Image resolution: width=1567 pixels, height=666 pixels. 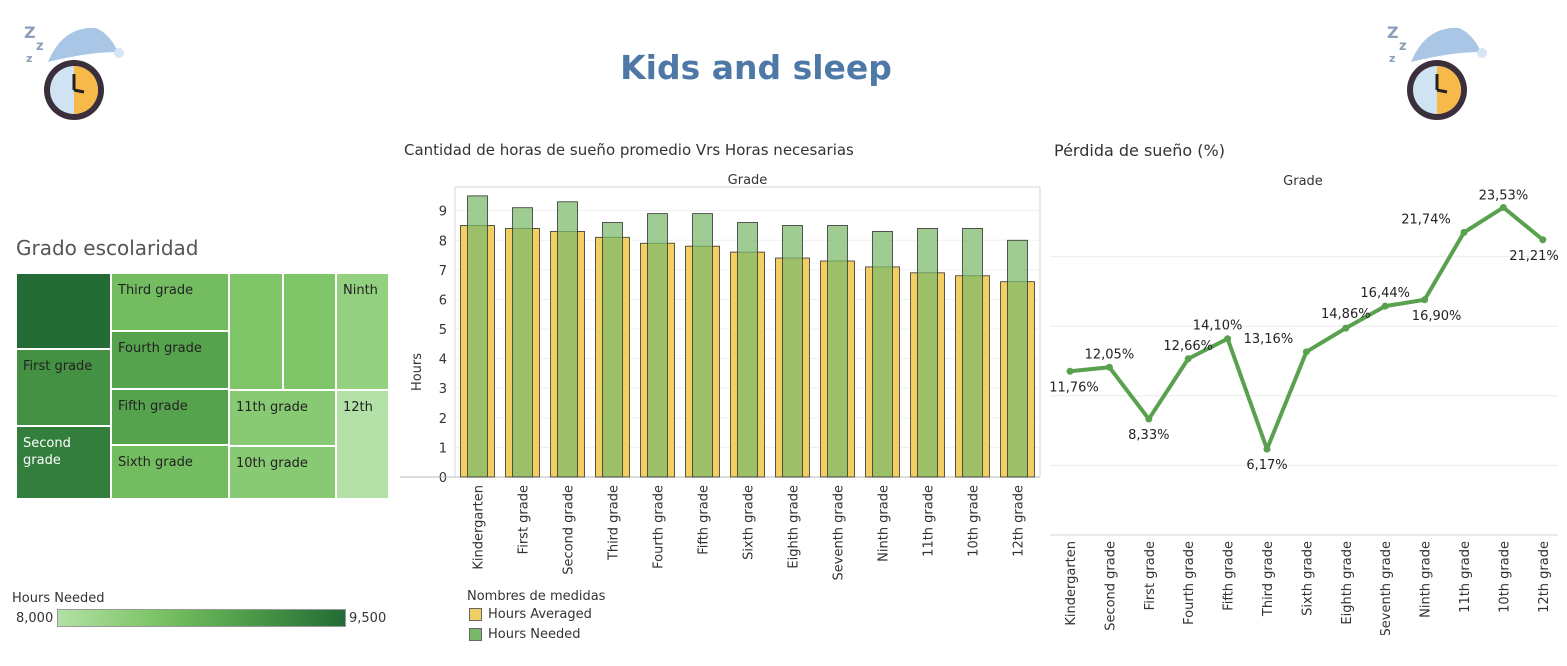 I want to click on y-tick-label: 9, so click(x=443, y=212).